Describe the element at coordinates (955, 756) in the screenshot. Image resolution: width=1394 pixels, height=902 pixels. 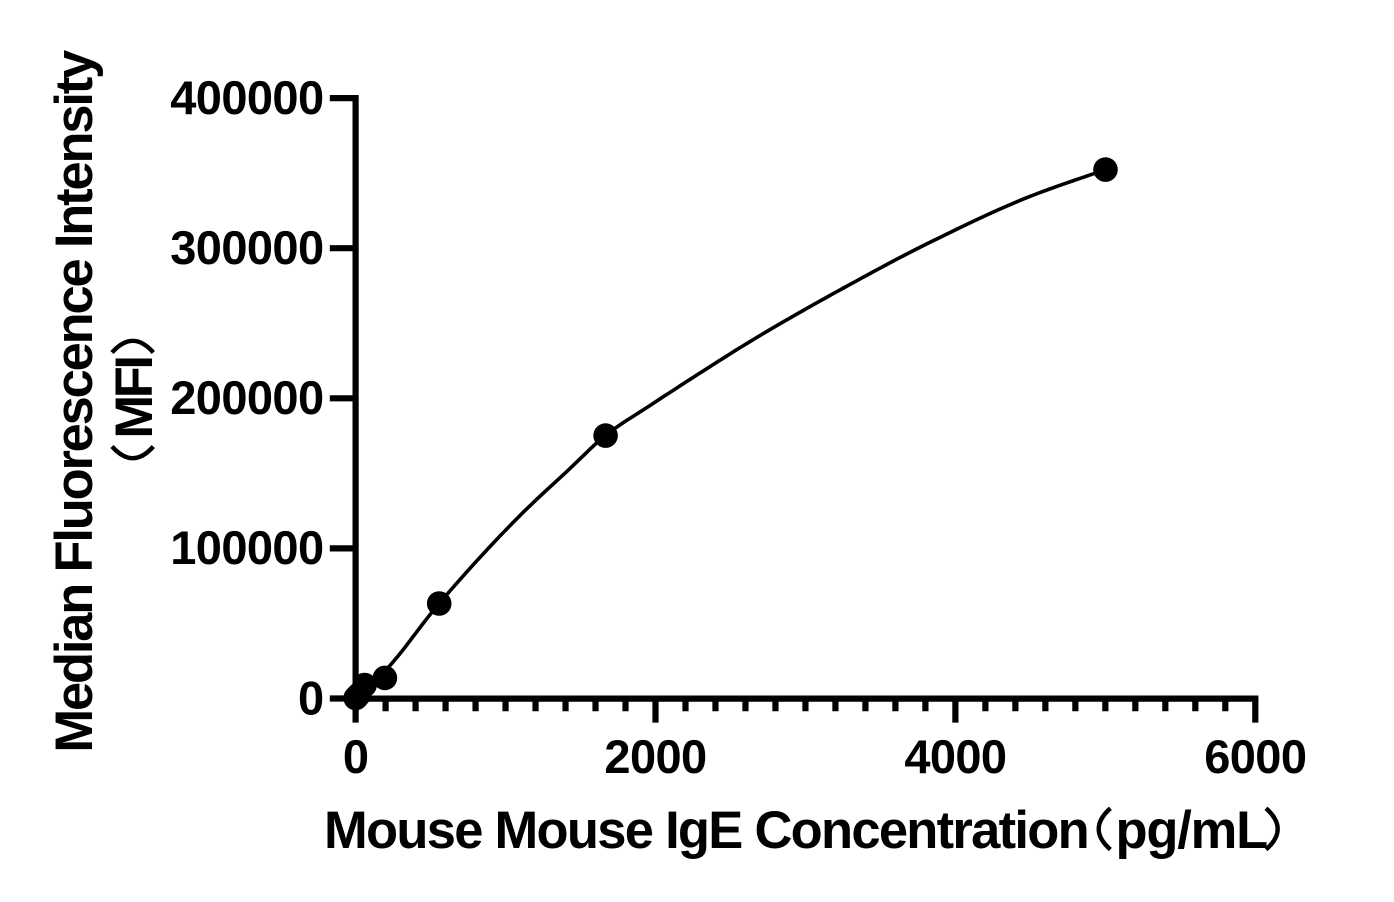
I see `svg-text: 4000` at that location.